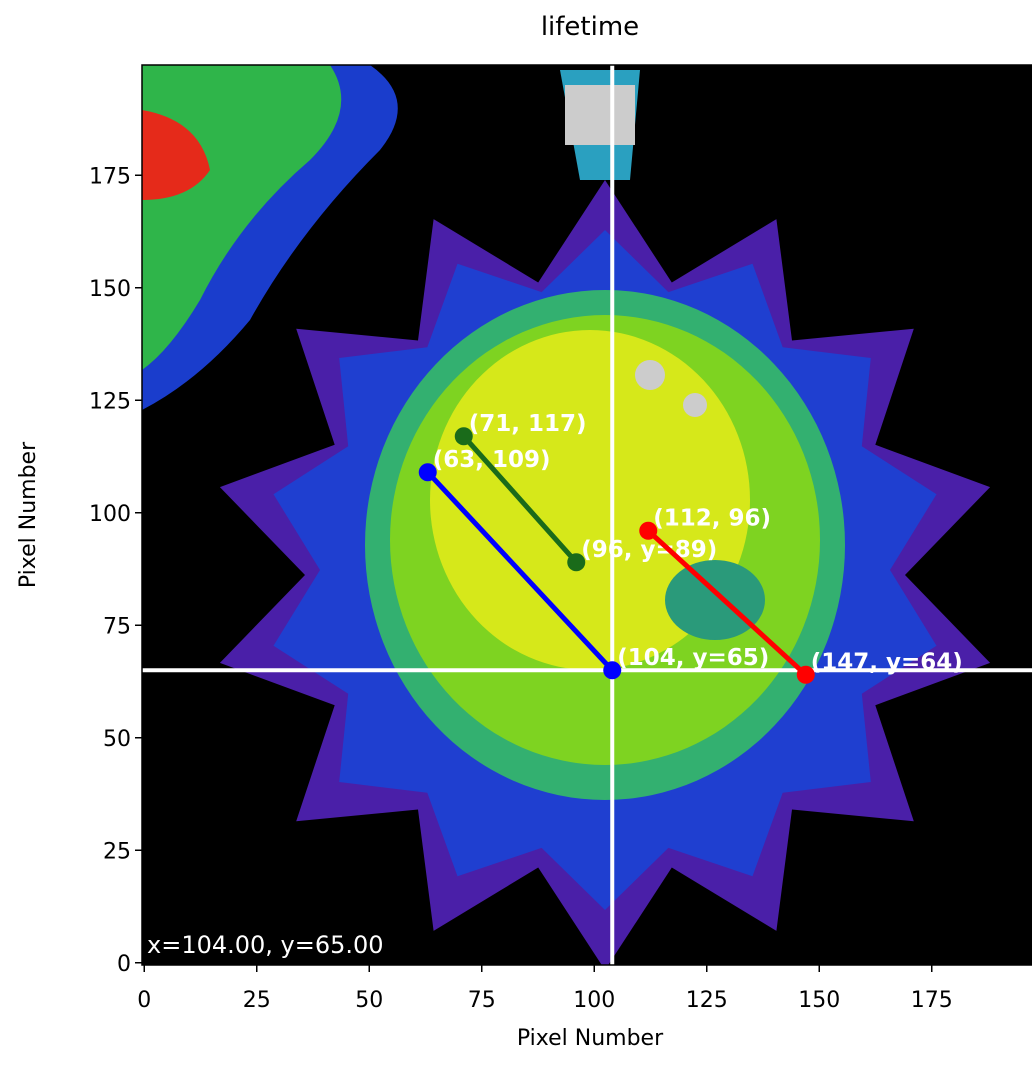 The width and height of the screenshot is (1032, 1066). What do you see at coordinates (117, 626) in the screenshot?
I see `y-tick-label: 75` at bounding box center [117, 626].